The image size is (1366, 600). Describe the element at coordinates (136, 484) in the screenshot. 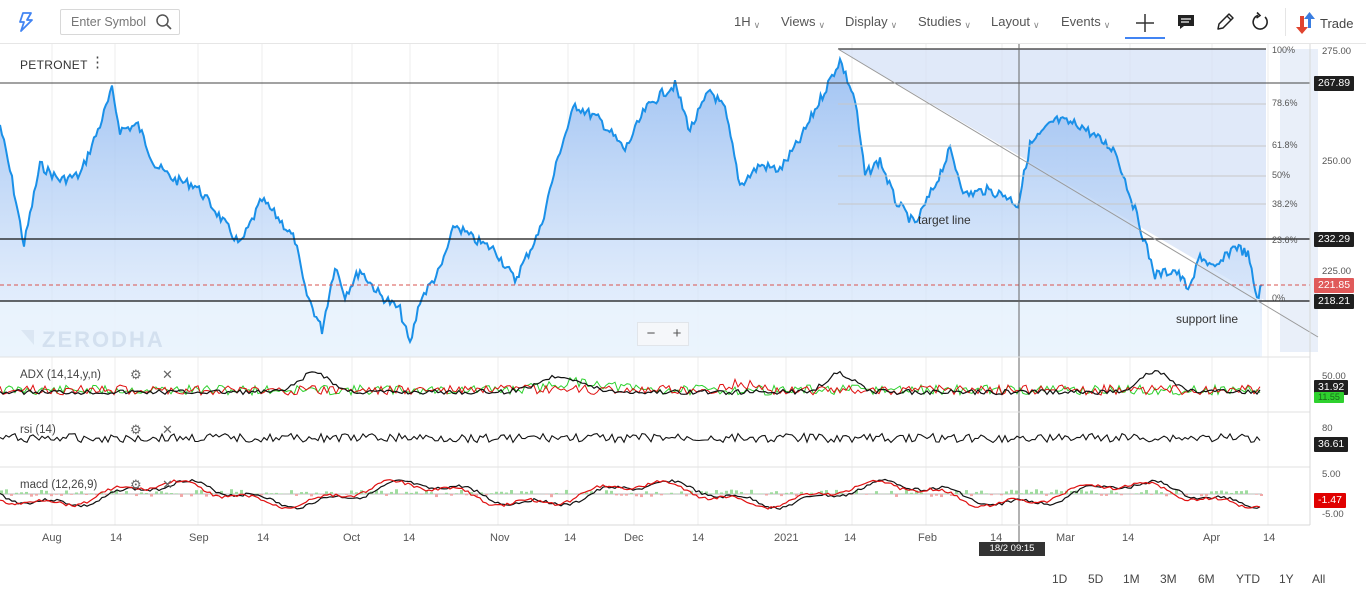

I see `macd-settings-gear-icon: ⚙` at that location.